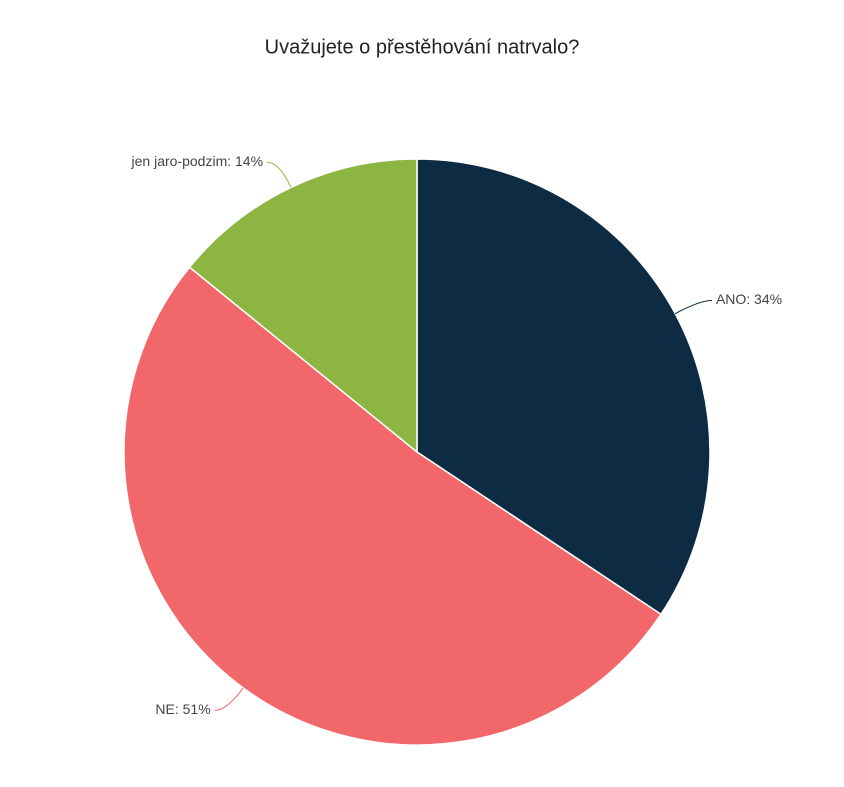  What do you see at coordinates (197, 161) in the screenshot?
I see `data-label: jen jaro-podzim: 14%` at bounding box center [197, 161].